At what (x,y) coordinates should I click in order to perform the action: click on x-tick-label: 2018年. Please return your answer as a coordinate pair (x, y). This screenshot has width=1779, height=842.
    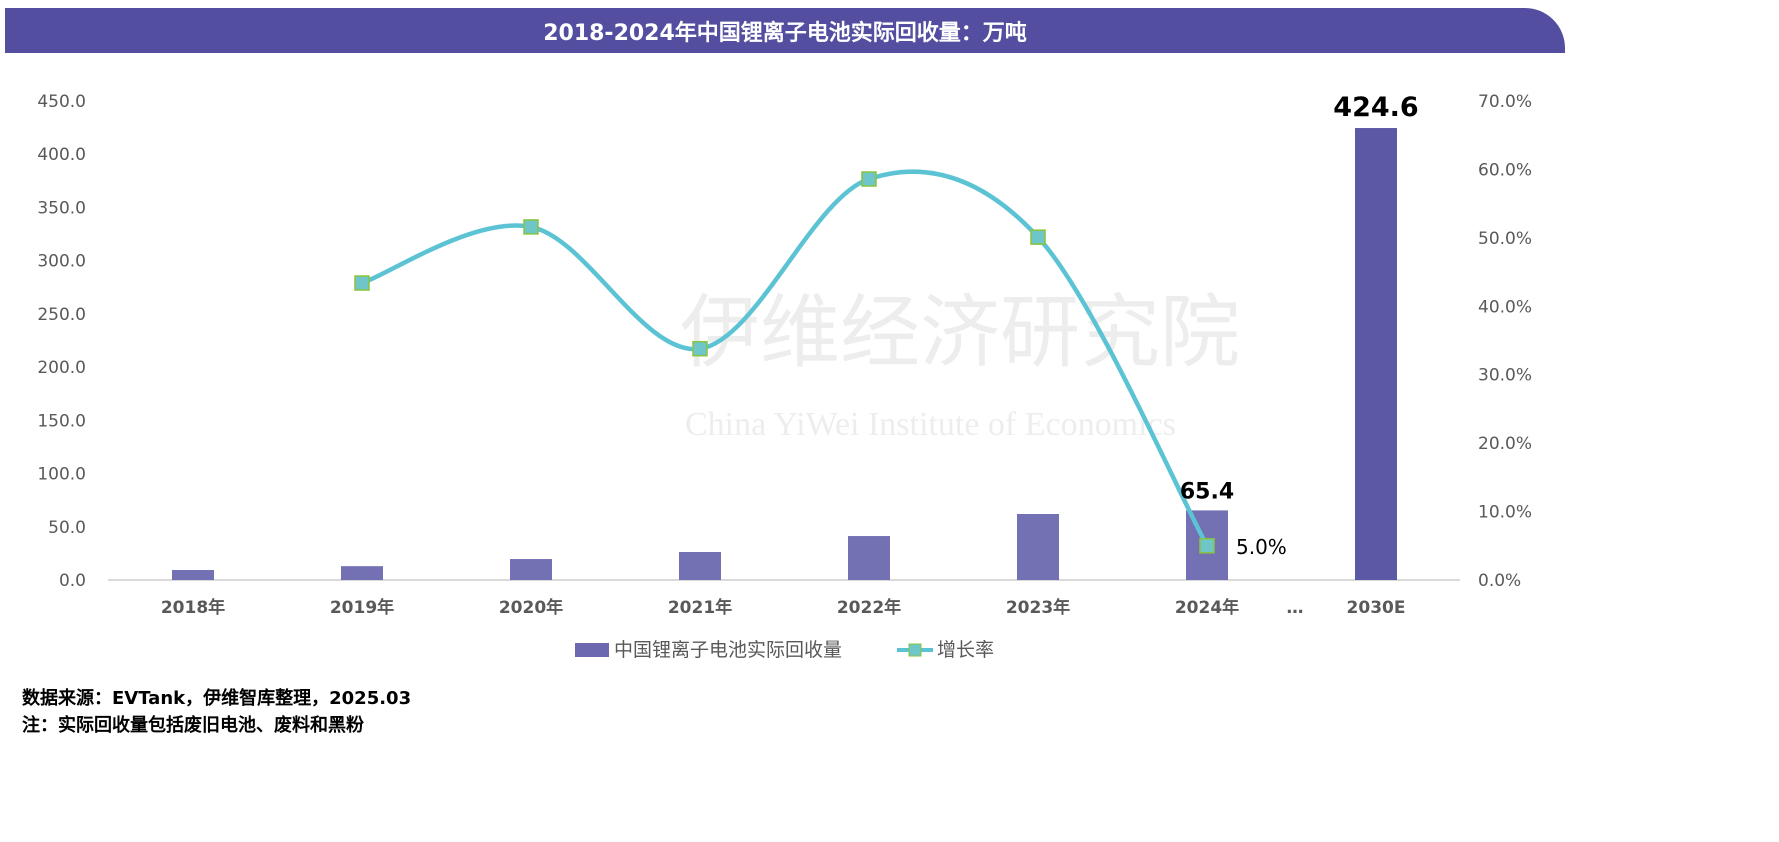
    Looking at the image, I should click on (193, 607).